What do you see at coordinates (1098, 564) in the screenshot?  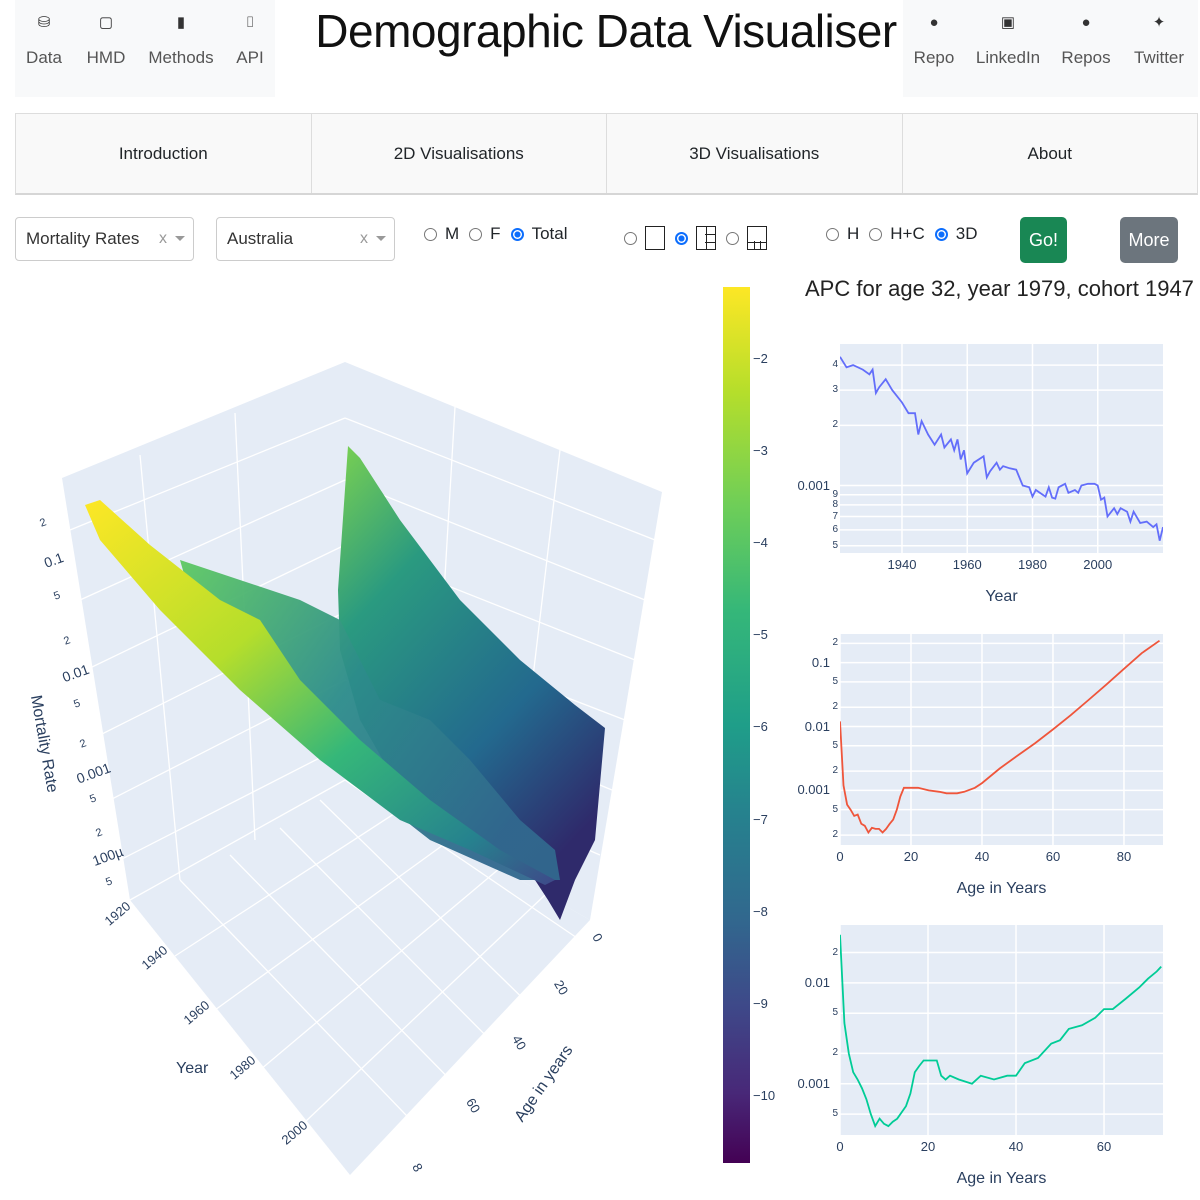 I see `x-tick-label: 2000` at bounding box center [1098, 564].